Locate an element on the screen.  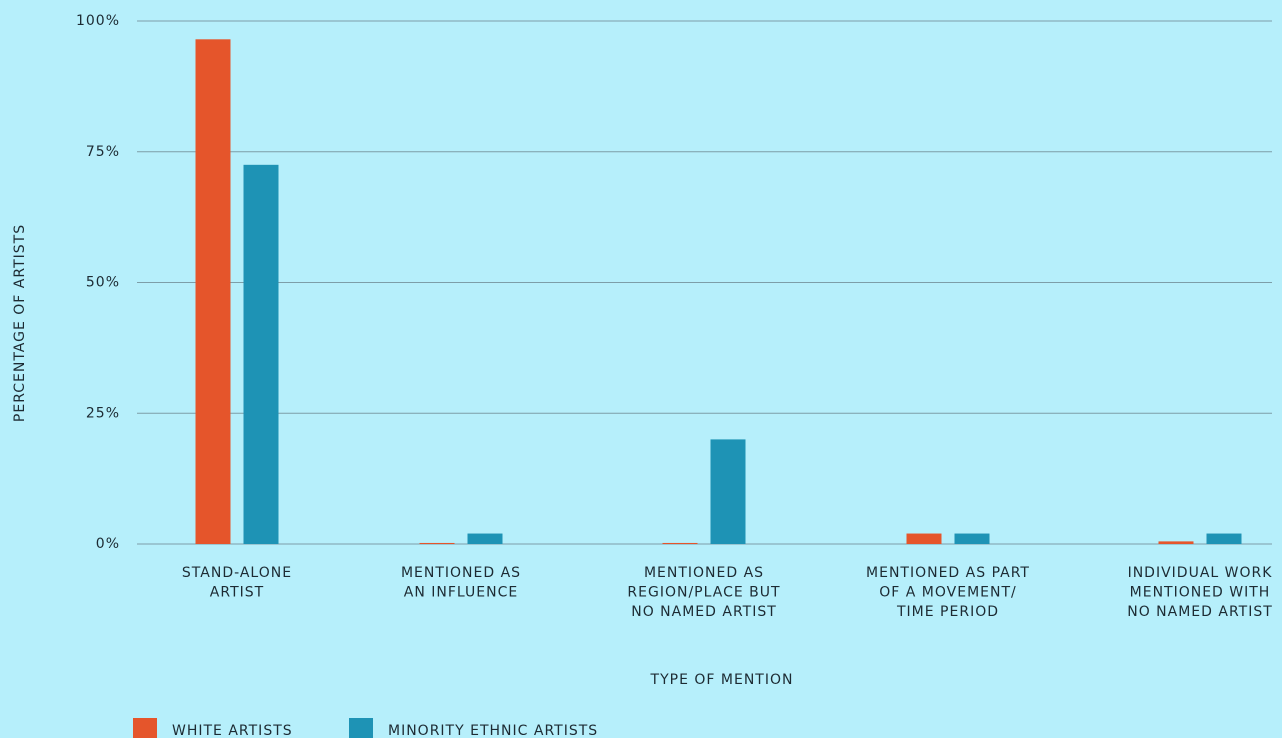
x-tick-label: STAND-ALONE is located at coordinates (237, 573).